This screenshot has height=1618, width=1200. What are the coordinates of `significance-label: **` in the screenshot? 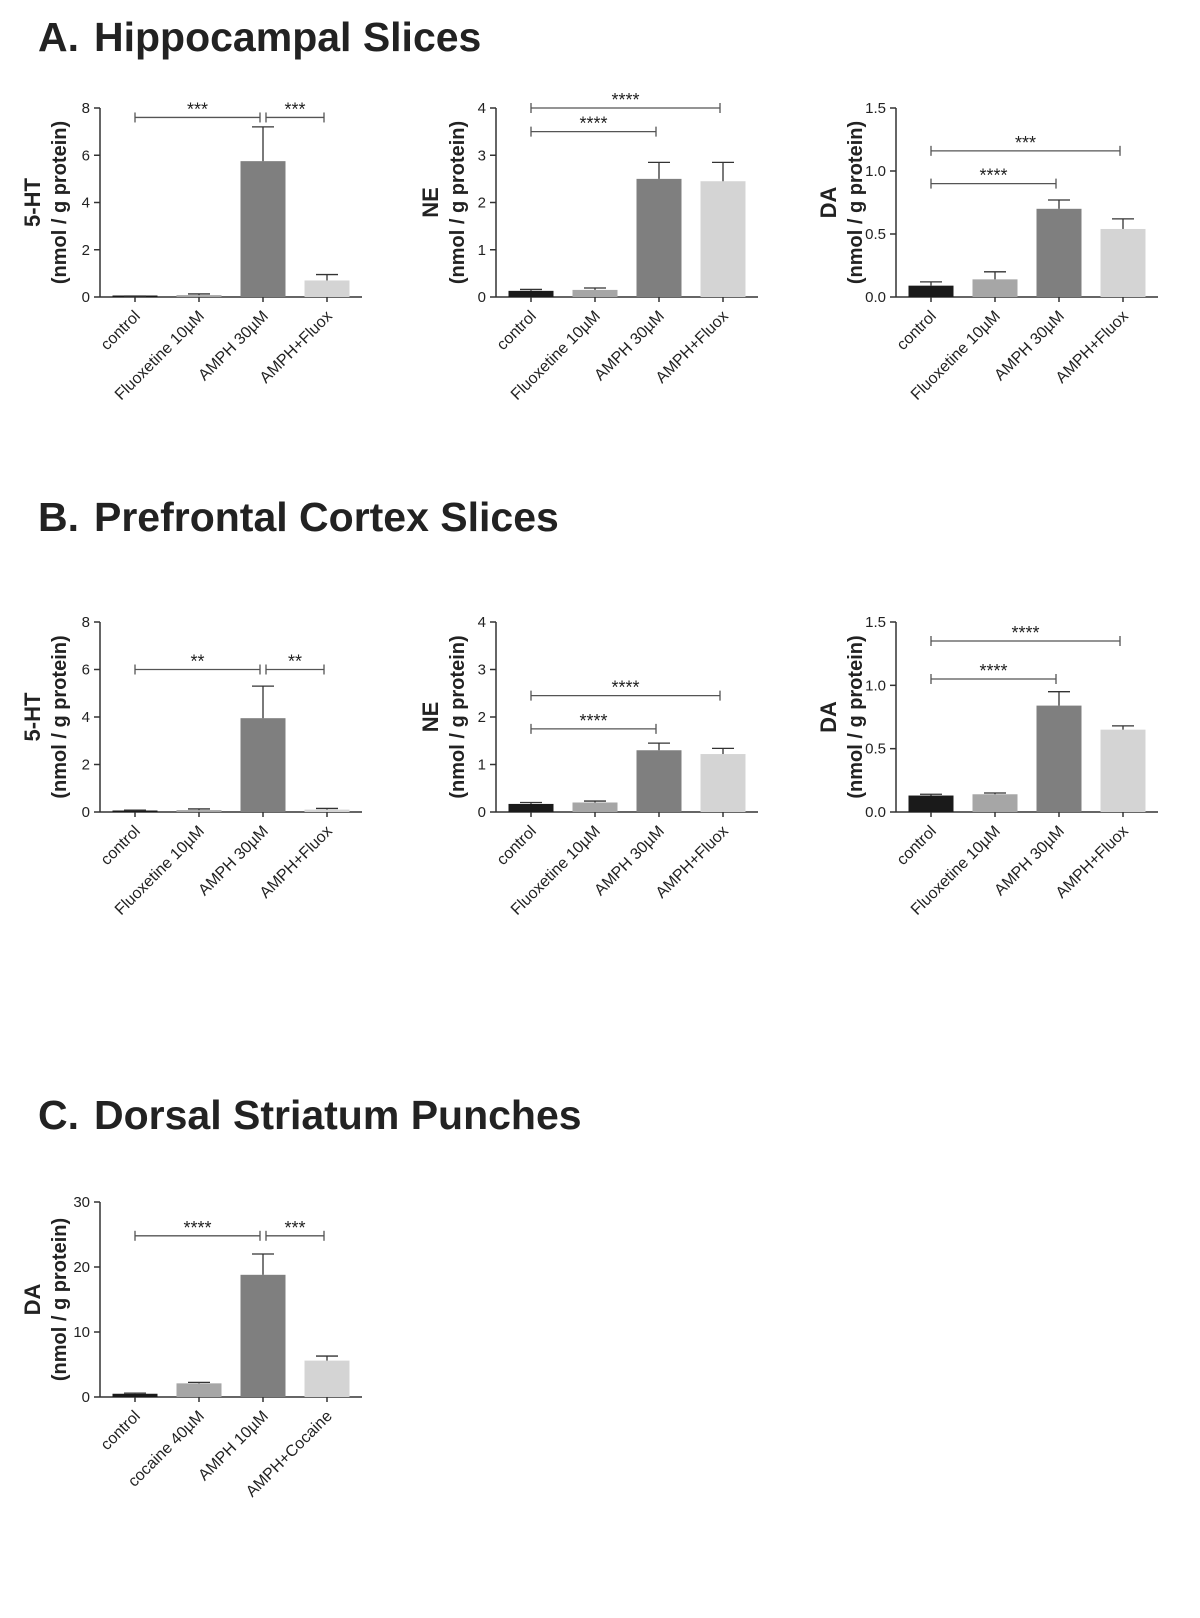 It's located at (295, 662).